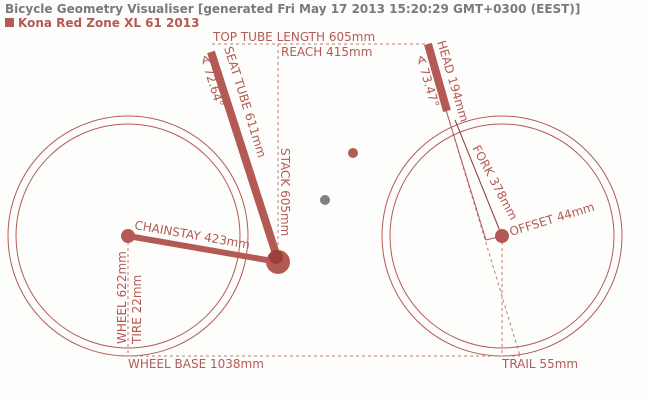 This screenshot has height=400, width=650. Describe the element at coordinates (109, 23) in the screenshot. I see `bike-name: Kona Red Zone XL 61 2013` at that location.